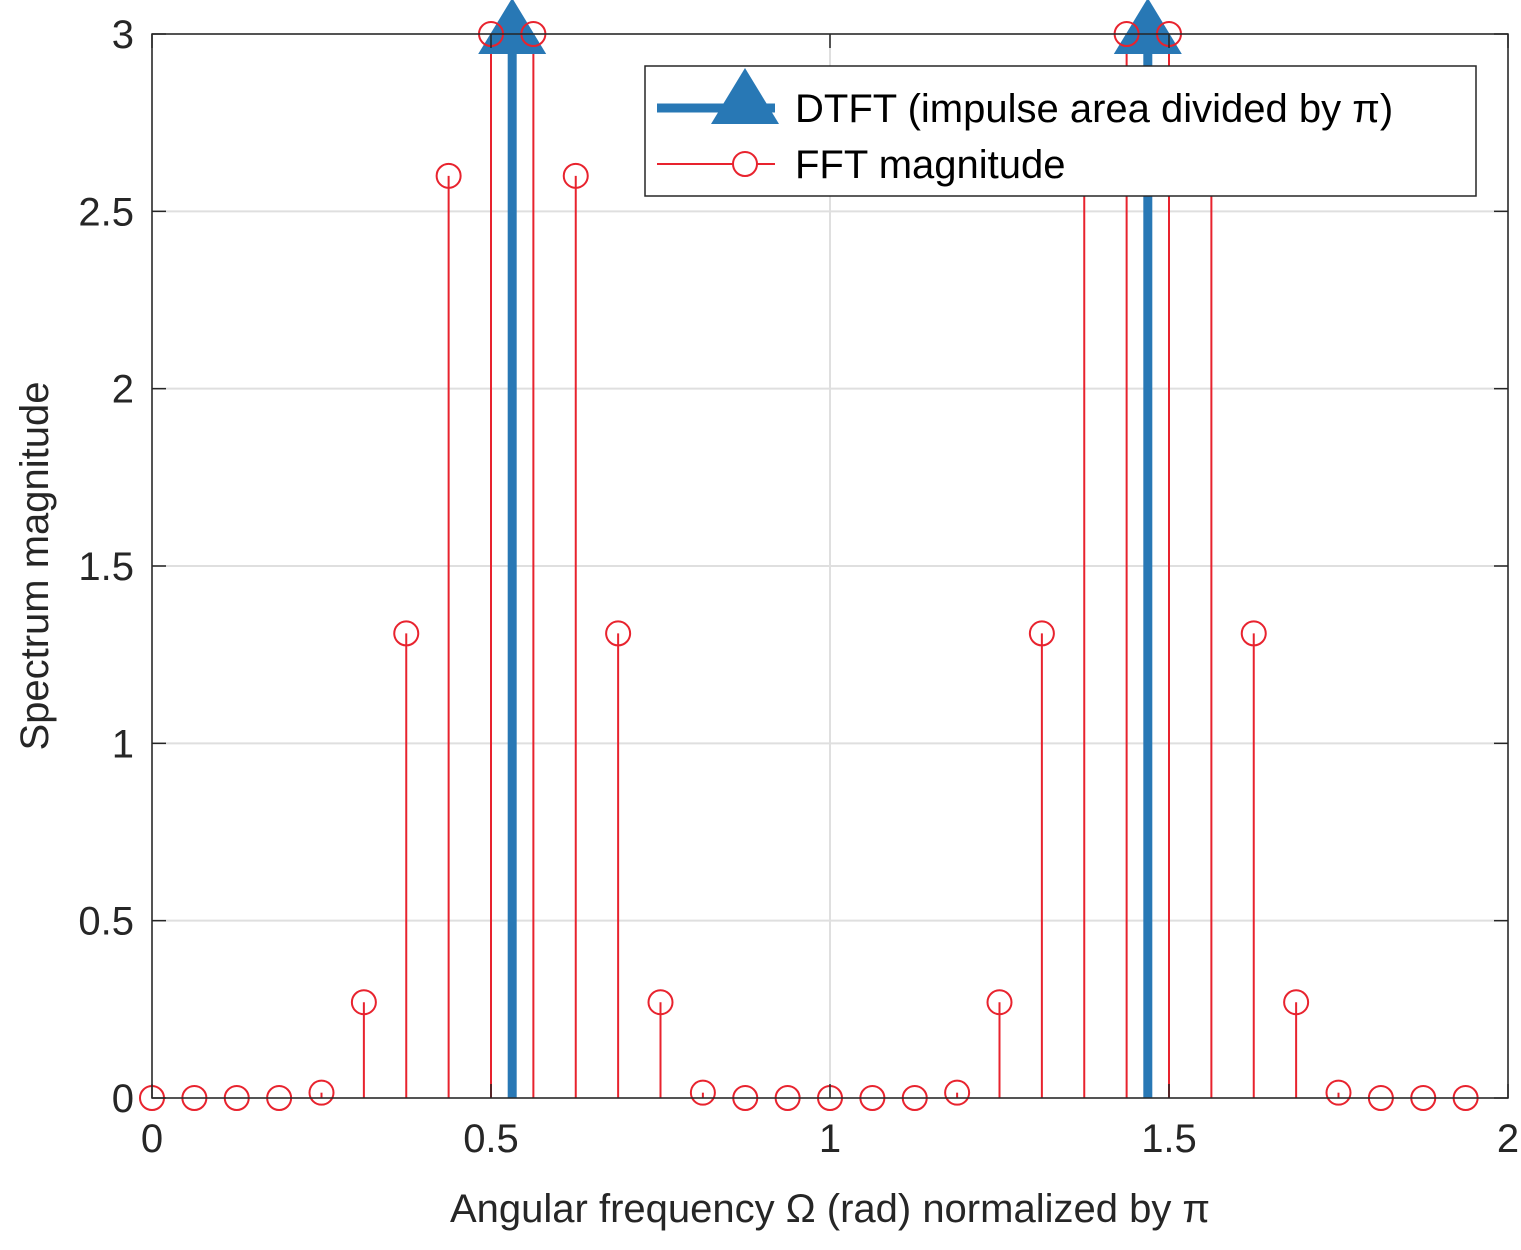 The height and width of the screenshot is (1250, 1521). What do you see at coordinates (35, 565) in the screenshot?
I see `y-axis-label: Spectrum magnitude` at bounding box center [35, 565].